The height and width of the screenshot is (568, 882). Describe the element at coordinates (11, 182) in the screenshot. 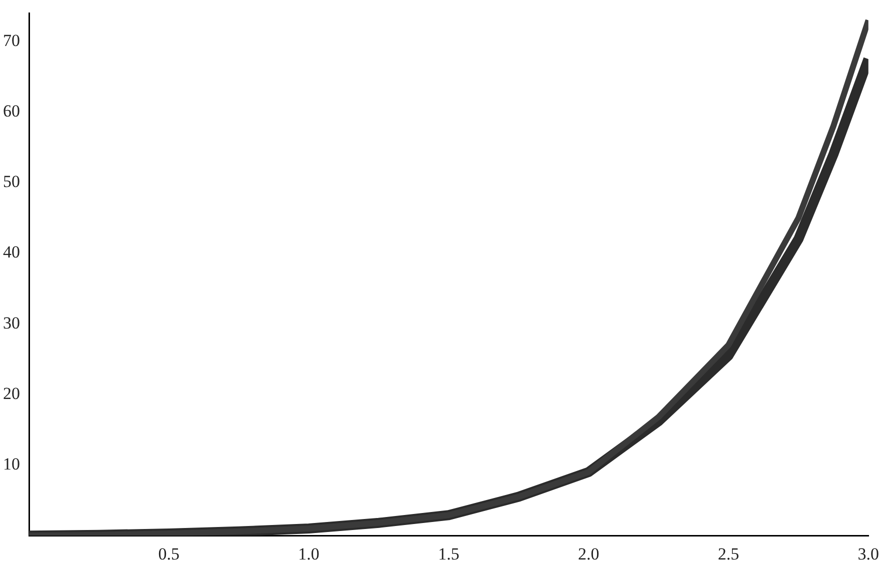

I see `y-tick-label: 50` at that location.